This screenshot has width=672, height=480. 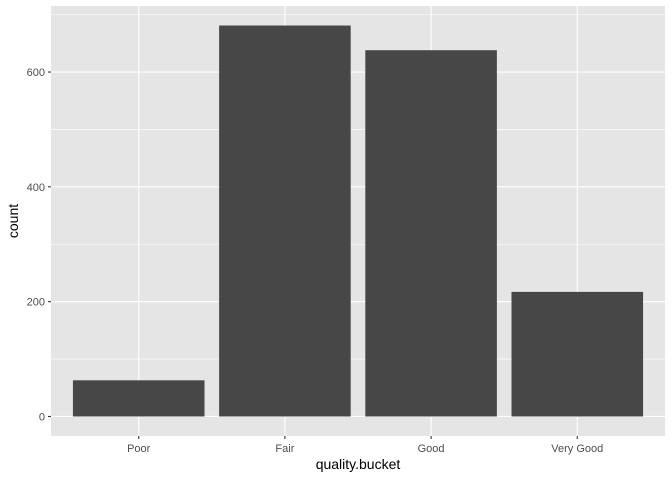 I want to click on x-tick-label: Fair, so click(x=284, y=449).